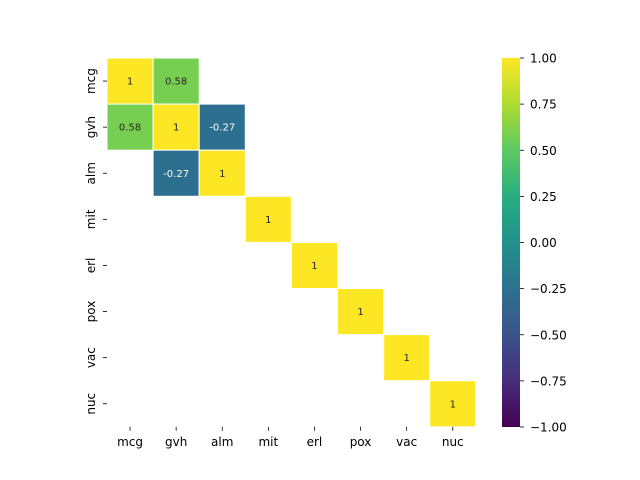  I want to click on colorbar-gradient, so click(511, 242).